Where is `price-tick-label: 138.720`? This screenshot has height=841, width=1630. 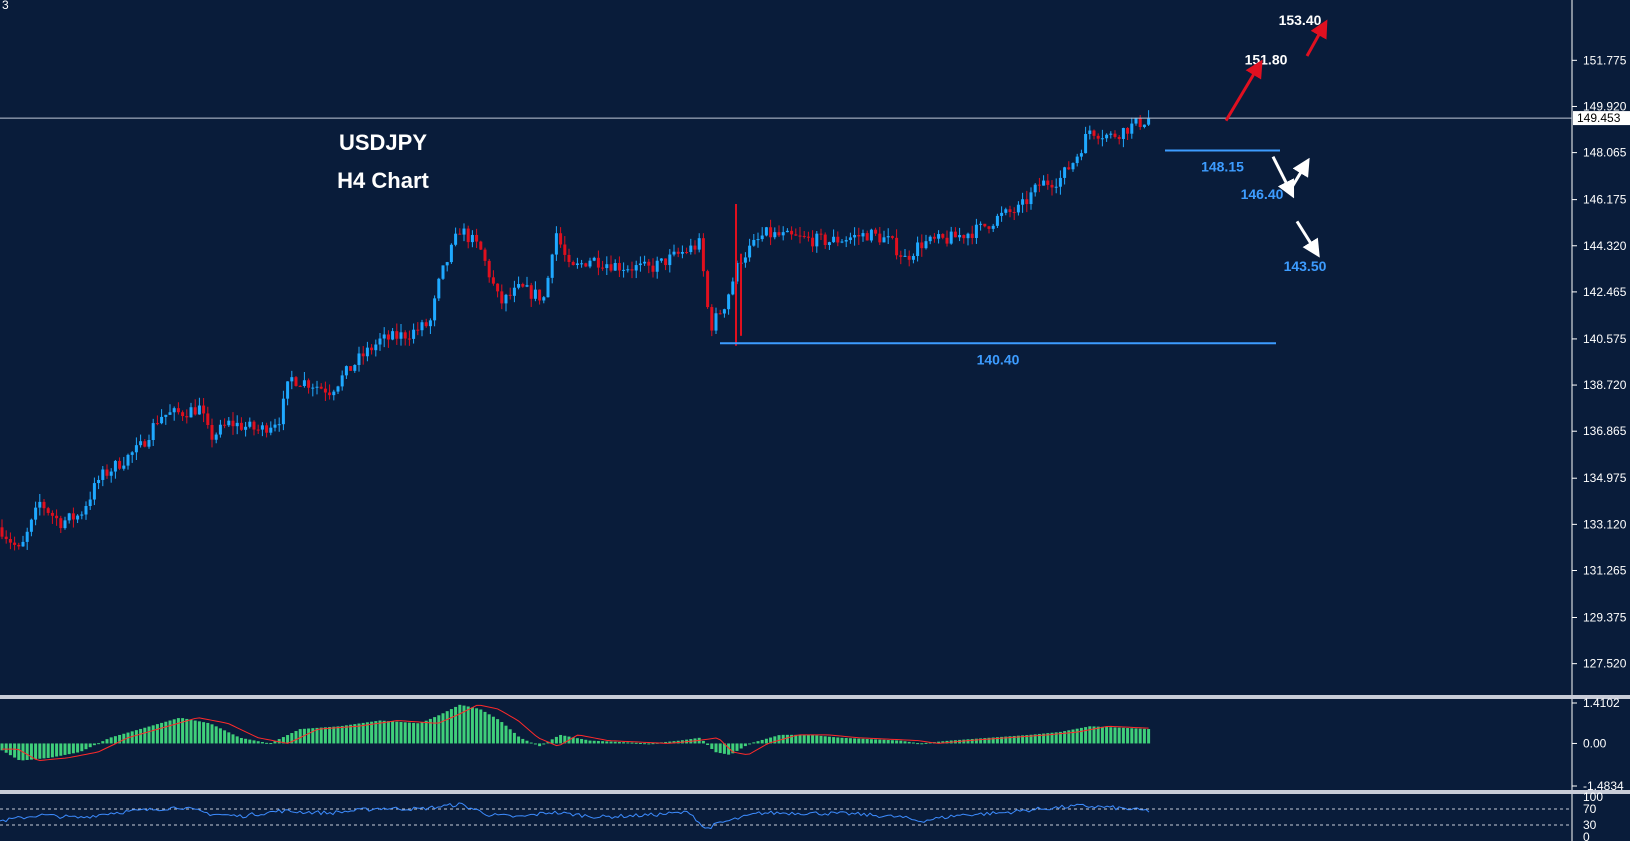 price-tick-label: 138.720 is located at coordinates (1605, 385).